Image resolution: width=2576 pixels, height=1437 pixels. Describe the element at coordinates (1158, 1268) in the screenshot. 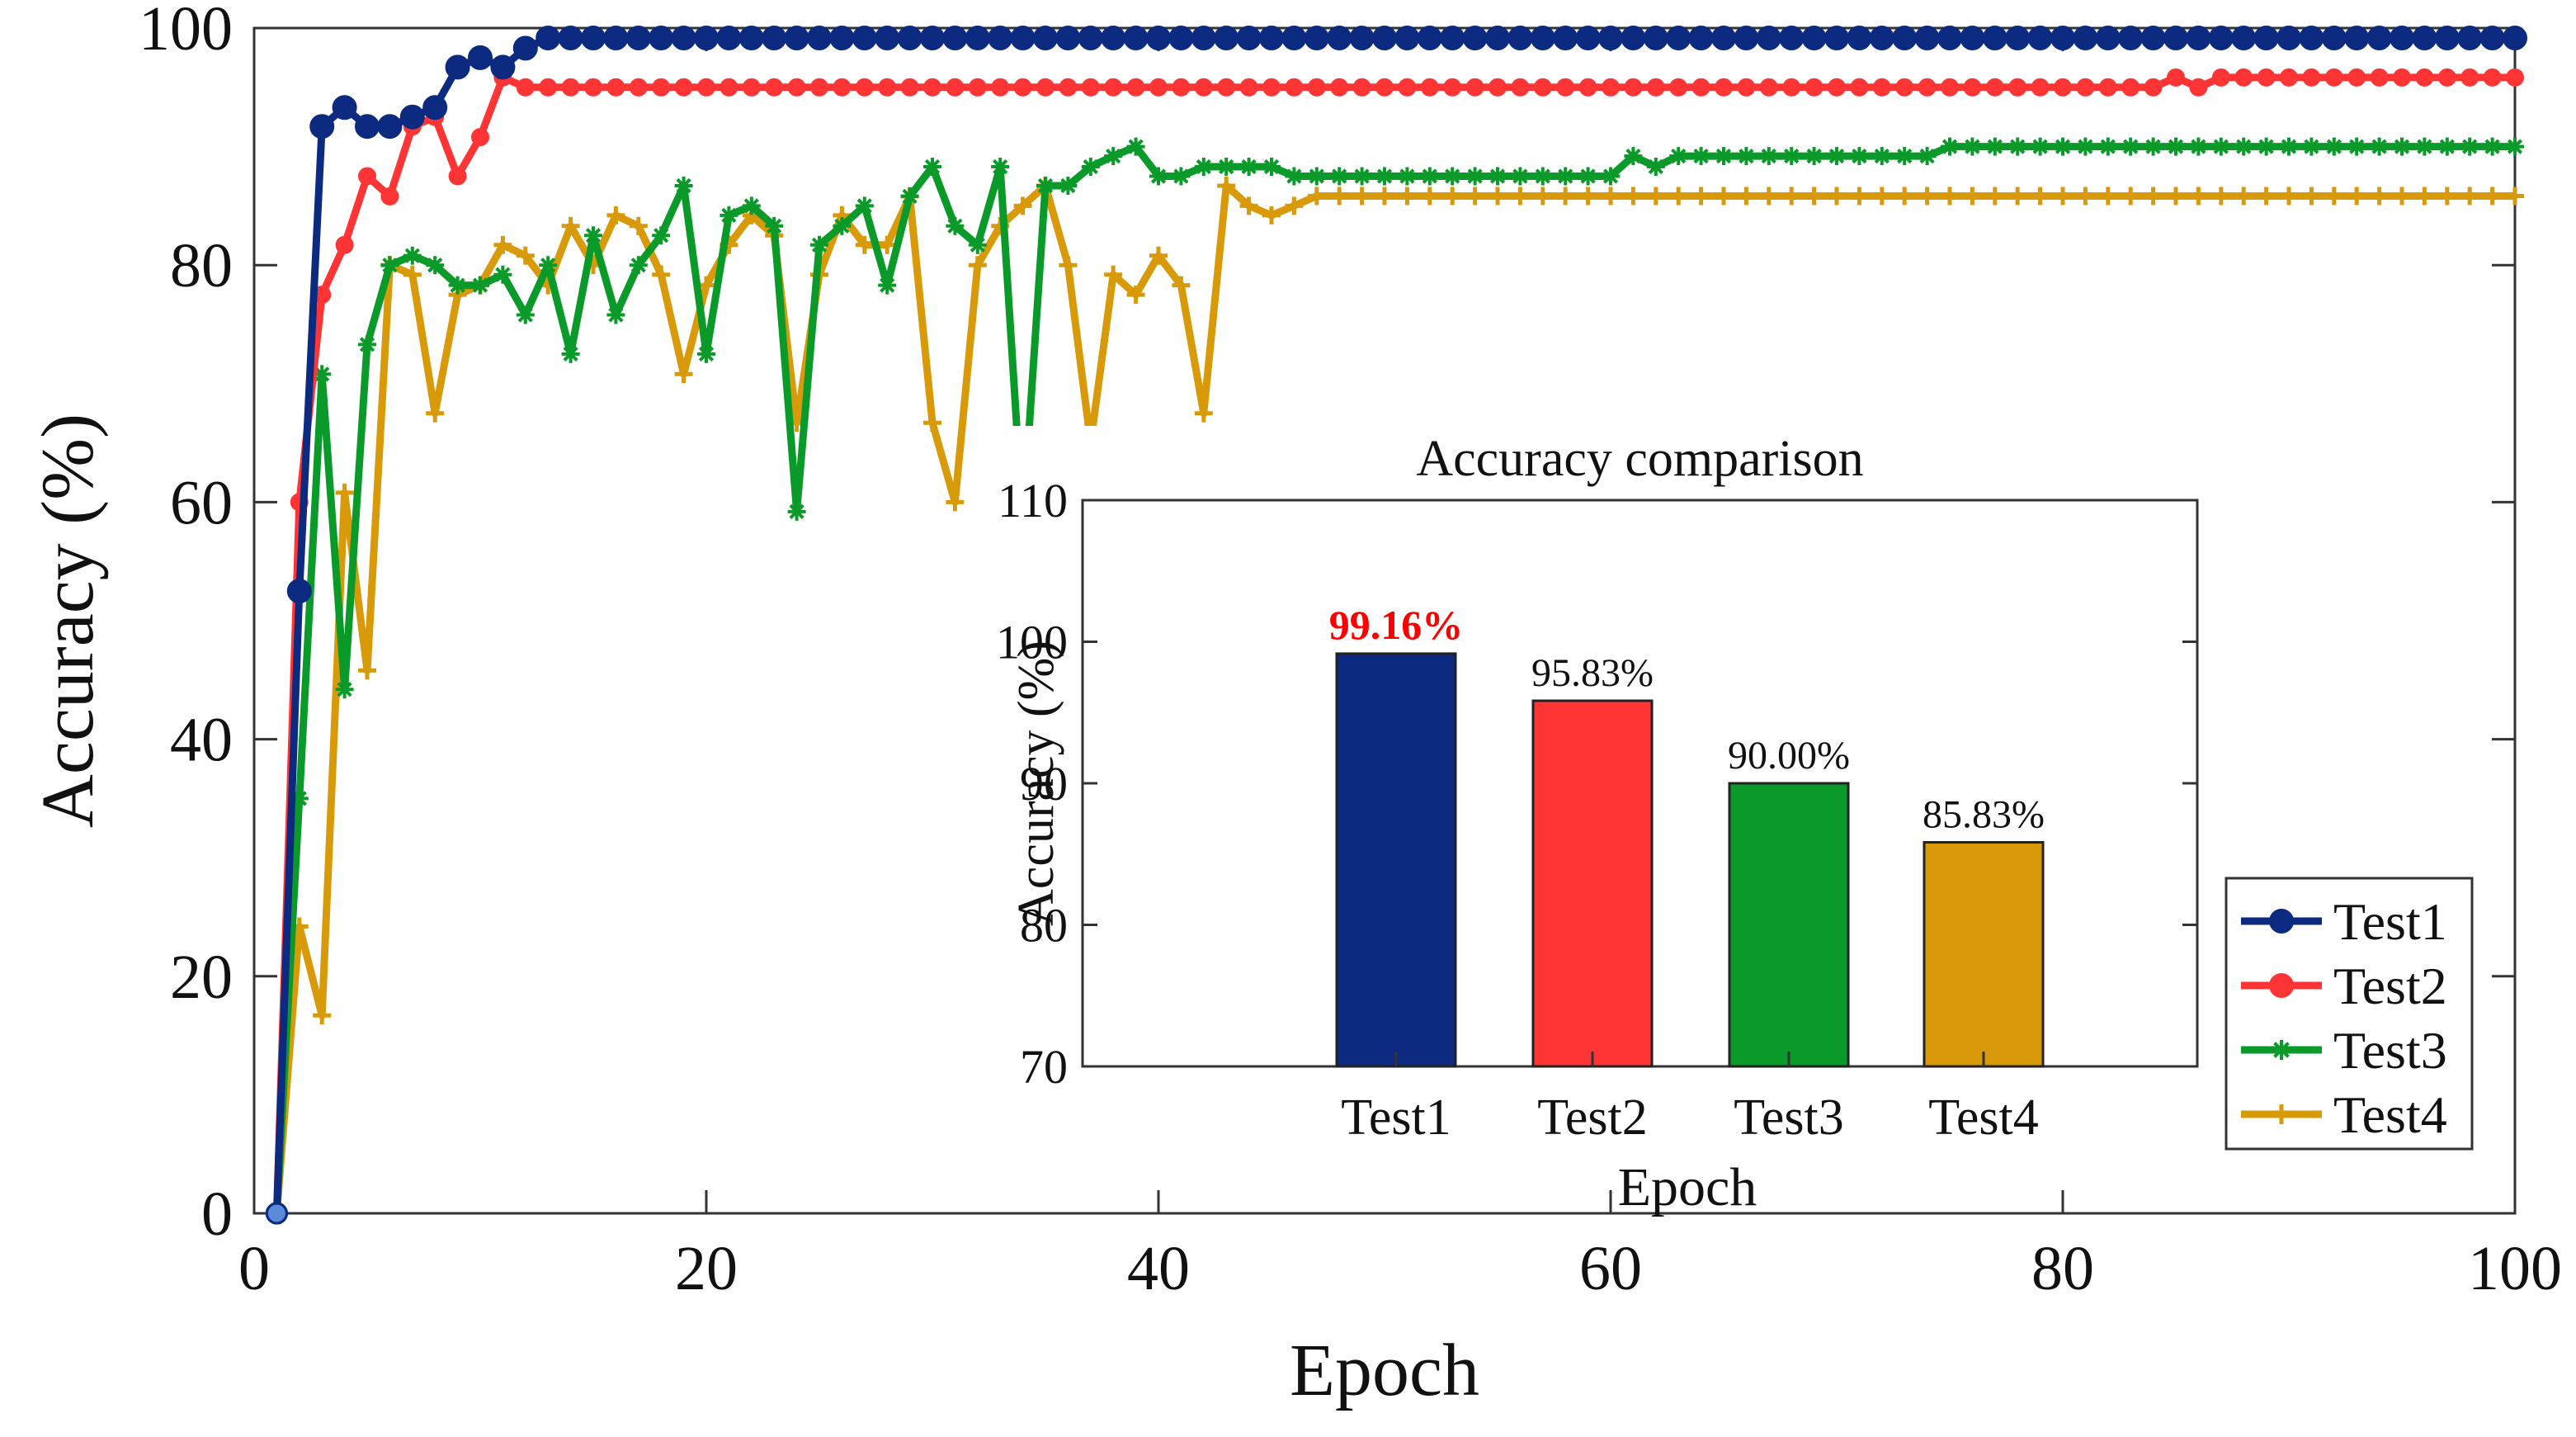

I see `x-tick-label: 40` at that location.